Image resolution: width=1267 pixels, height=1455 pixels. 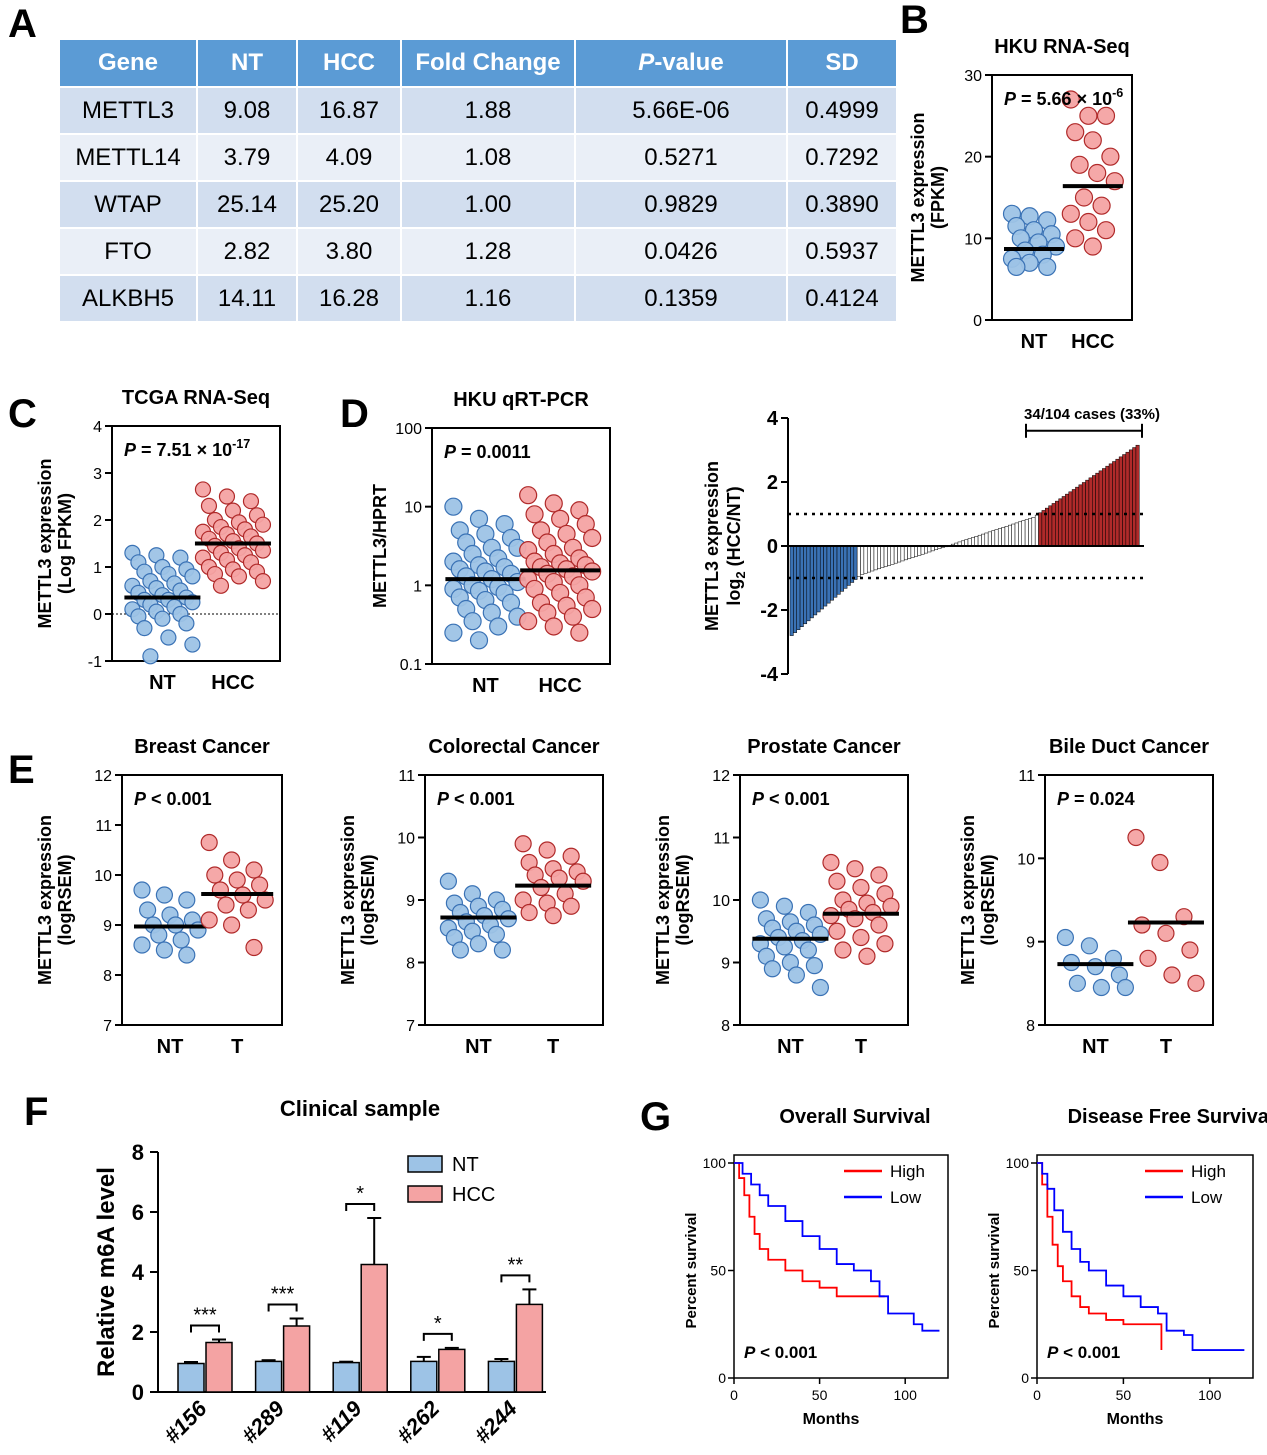 What do you see at coordinates (488, 204) in the screenshot?
I see `table-cell: 1.00` at bounding box center [488, 204].